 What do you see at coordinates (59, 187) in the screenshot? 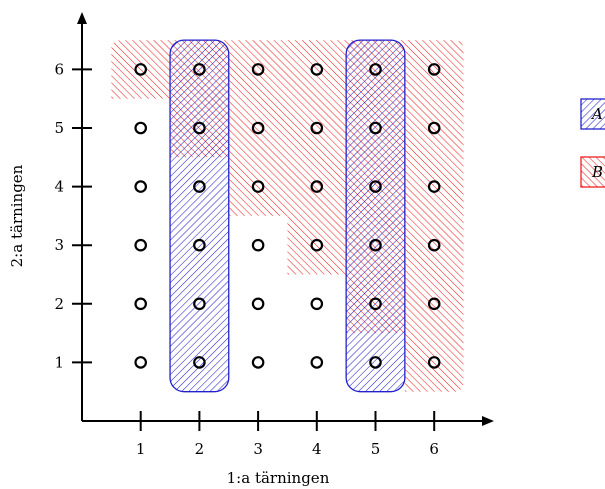
I see `y-tick-label-4: 4` at bounding box center [59, 187].